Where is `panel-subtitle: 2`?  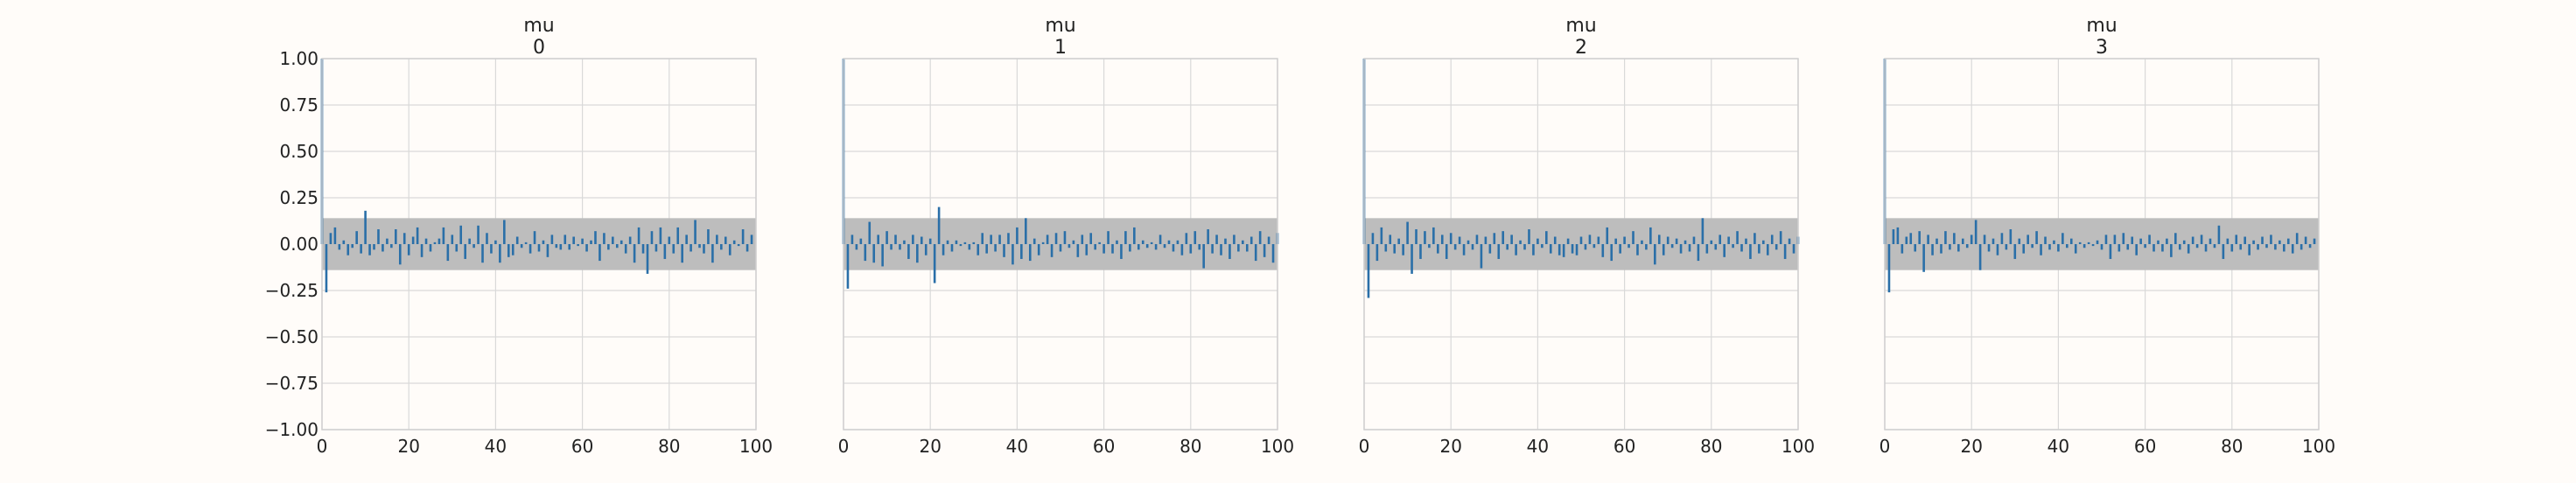
panel-subtitle: 2 is located at coordinates (1581, 48).